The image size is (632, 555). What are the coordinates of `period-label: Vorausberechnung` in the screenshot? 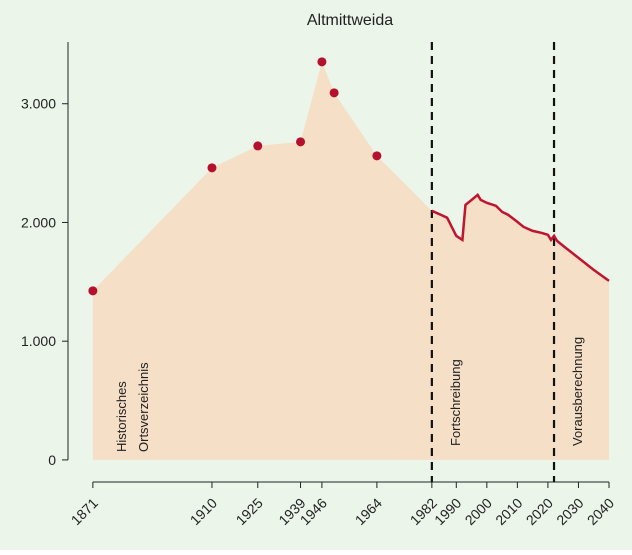 It's located at (577, 391).